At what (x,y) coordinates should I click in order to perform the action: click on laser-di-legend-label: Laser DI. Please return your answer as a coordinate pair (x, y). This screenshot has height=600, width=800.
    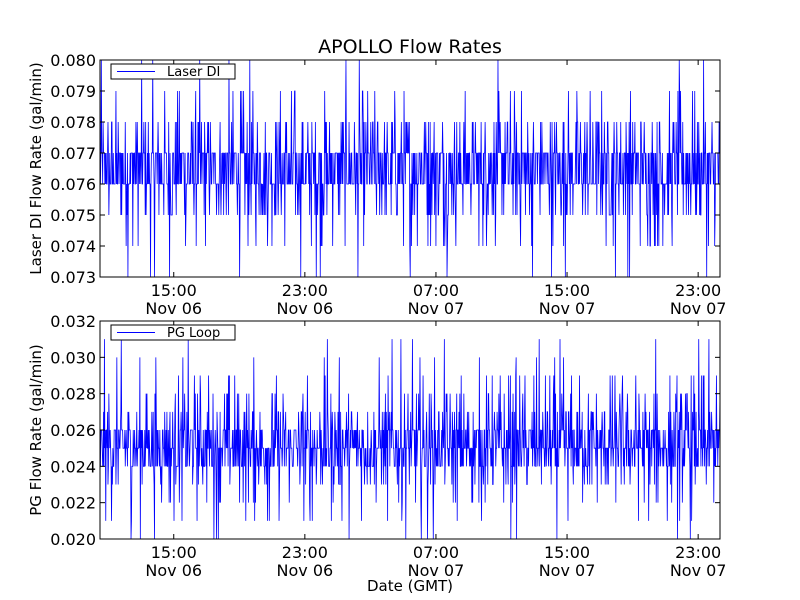
    Looking at the image, I should click on (193, 72).